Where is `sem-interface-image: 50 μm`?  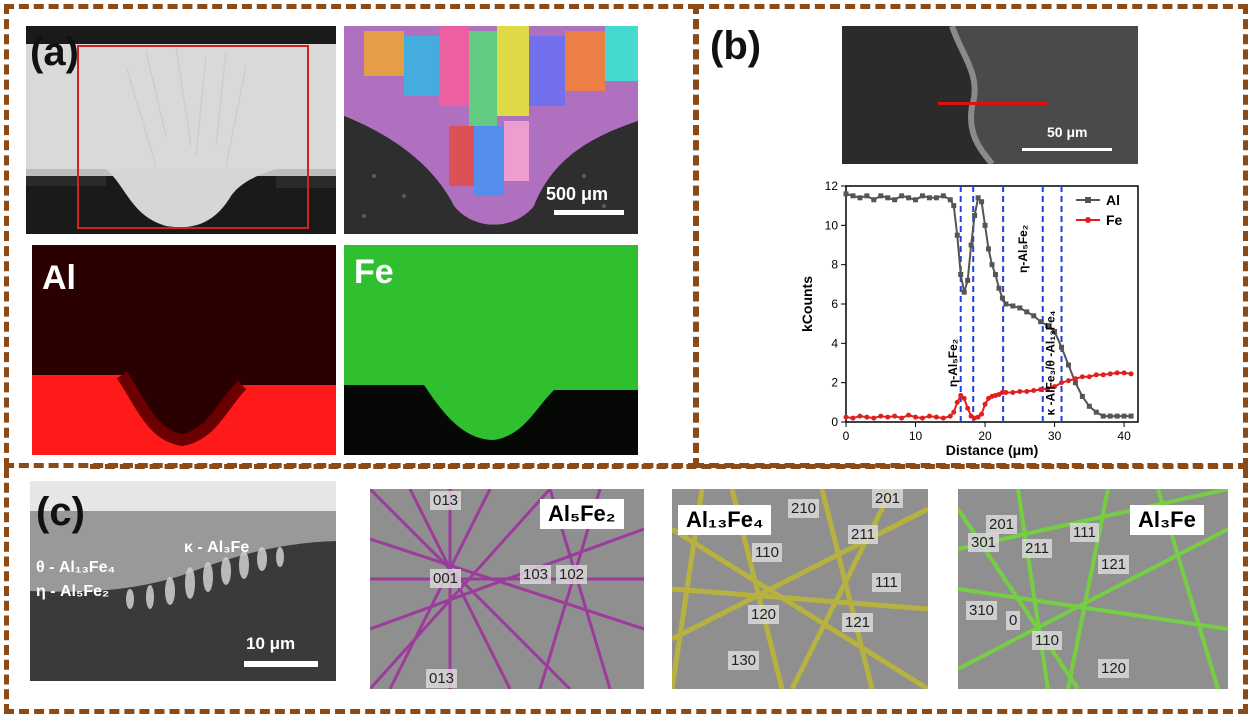
sem-interface-image: 50 μm is located at coordinates (990, 95).